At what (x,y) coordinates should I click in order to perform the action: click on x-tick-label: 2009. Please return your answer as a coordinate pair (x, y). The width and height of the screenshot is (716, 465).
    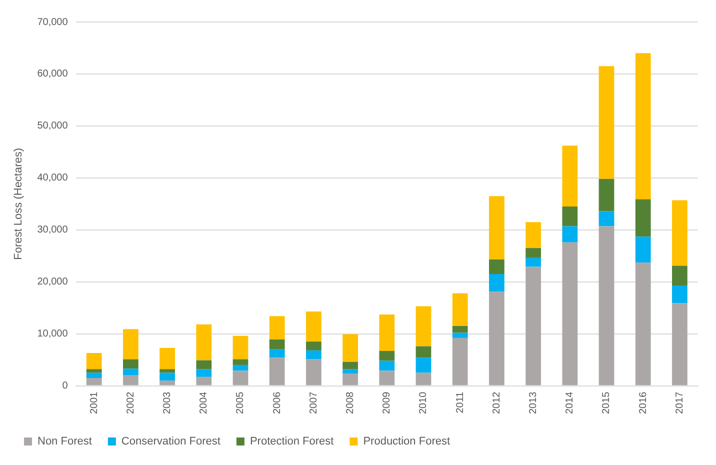
    Looking at the image, I should click on (387, 402).